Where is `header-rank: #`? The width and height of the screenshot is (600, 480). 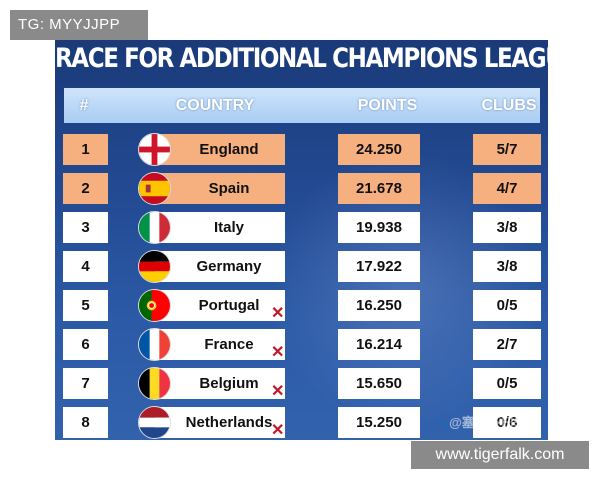
header-rank: # is located at coordinates (84, 105).